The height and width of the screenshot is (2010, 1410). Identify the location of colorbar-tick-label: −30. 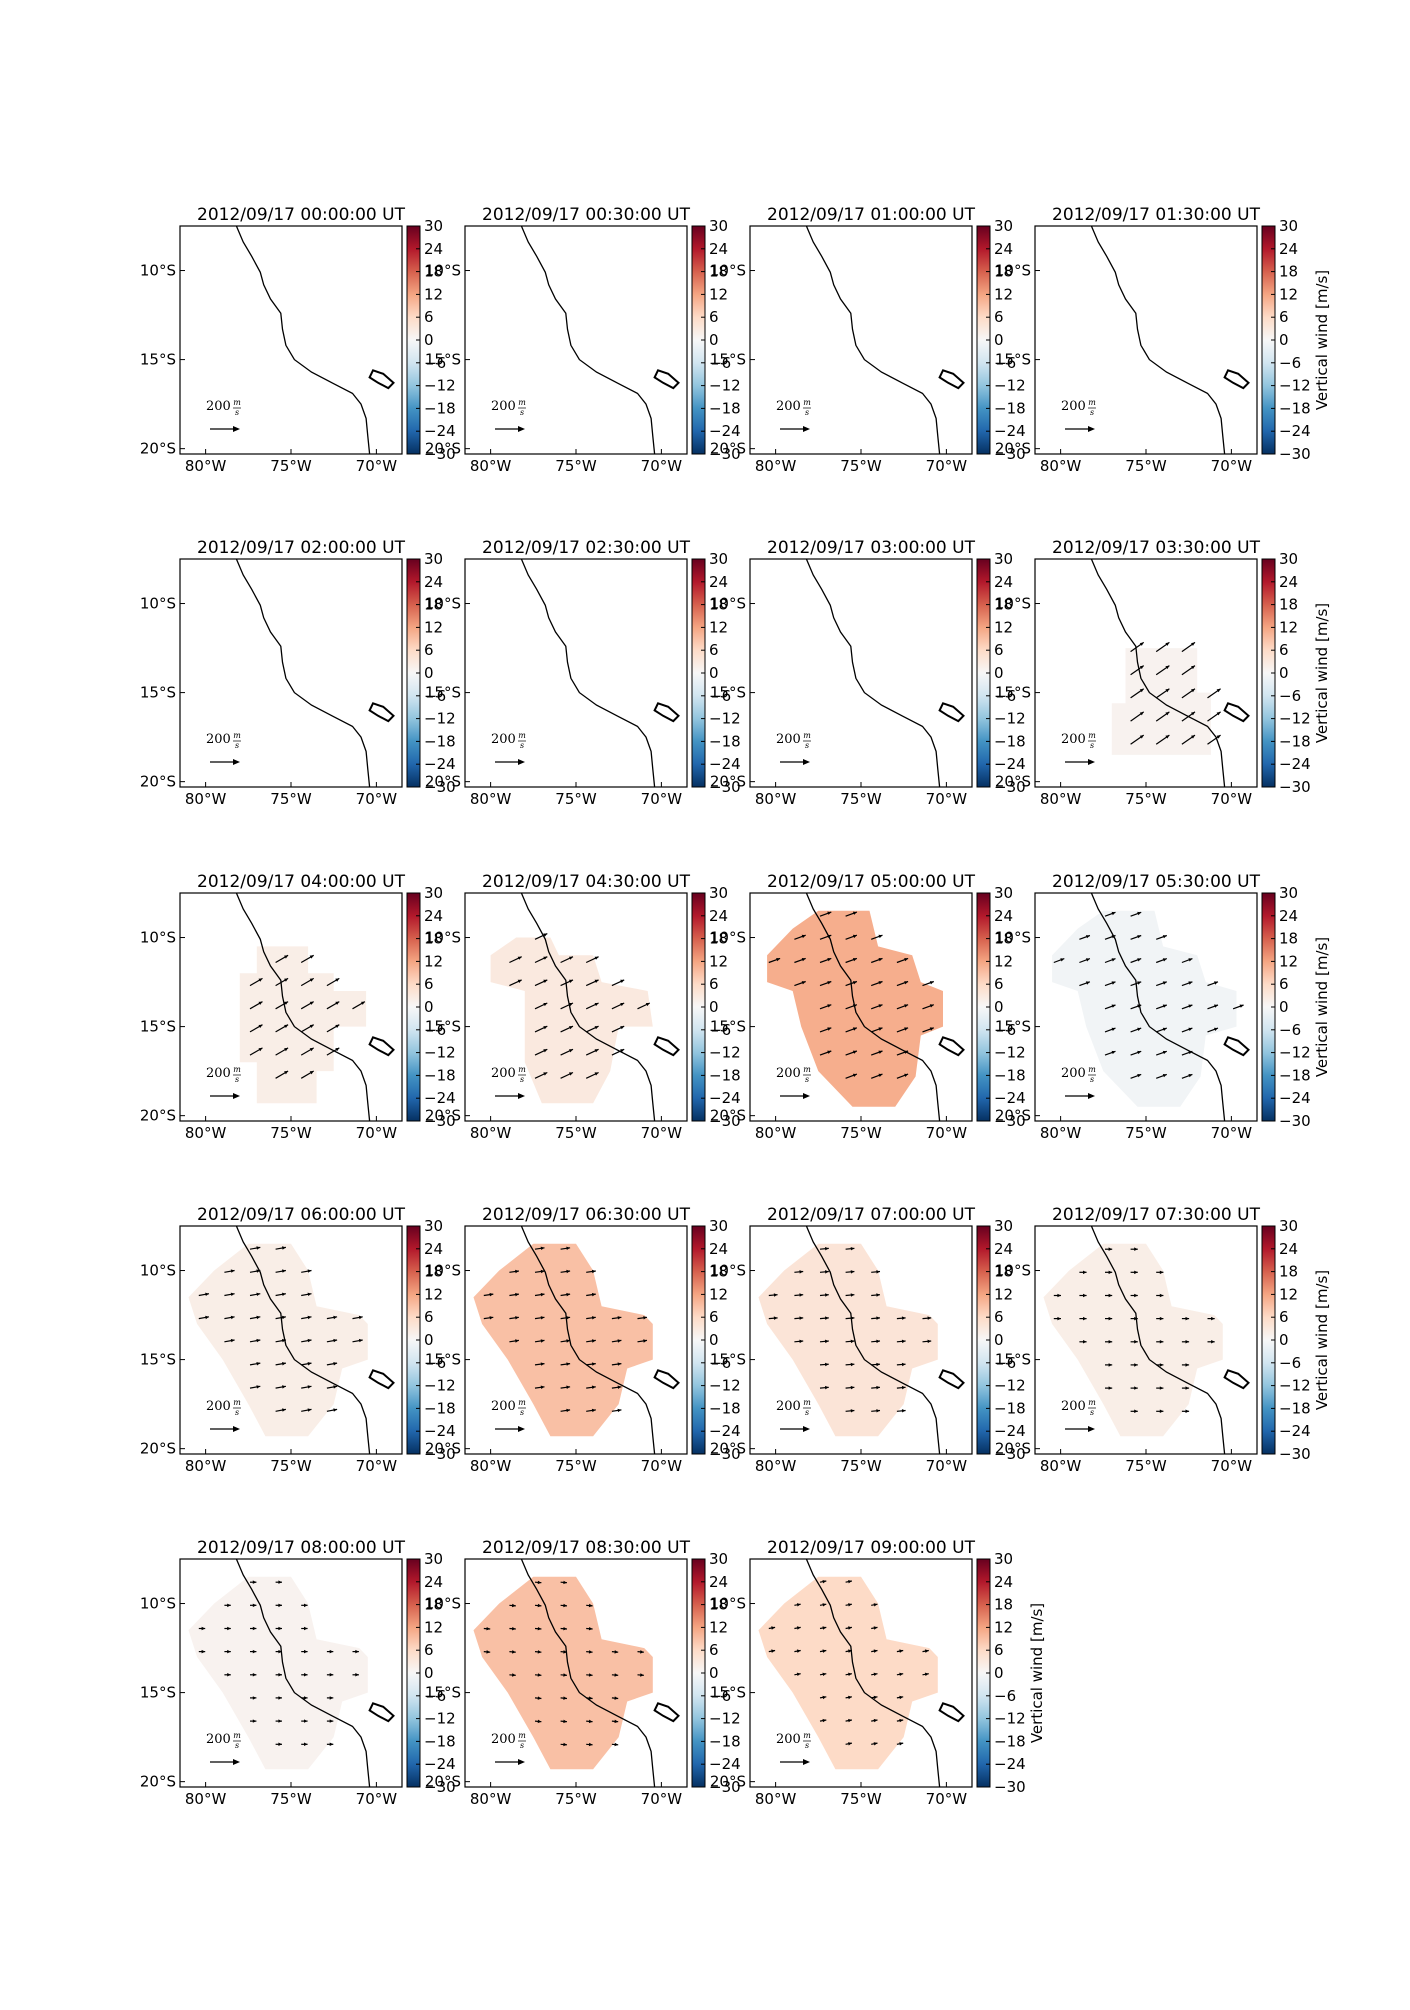
(440, 787).